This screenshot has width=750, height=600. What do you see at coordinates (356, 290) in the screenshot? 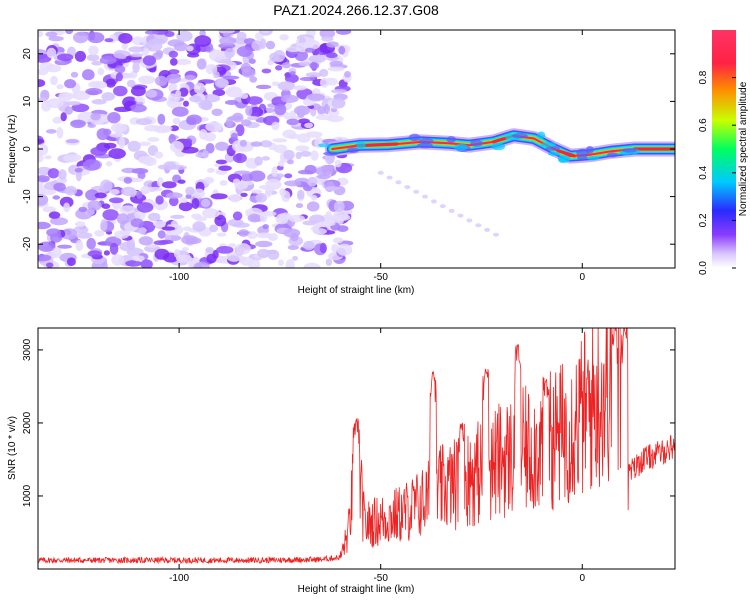
I see `spectrogram-x-axis-label: Height of straight line (km)` at bounding box center [356, 290].